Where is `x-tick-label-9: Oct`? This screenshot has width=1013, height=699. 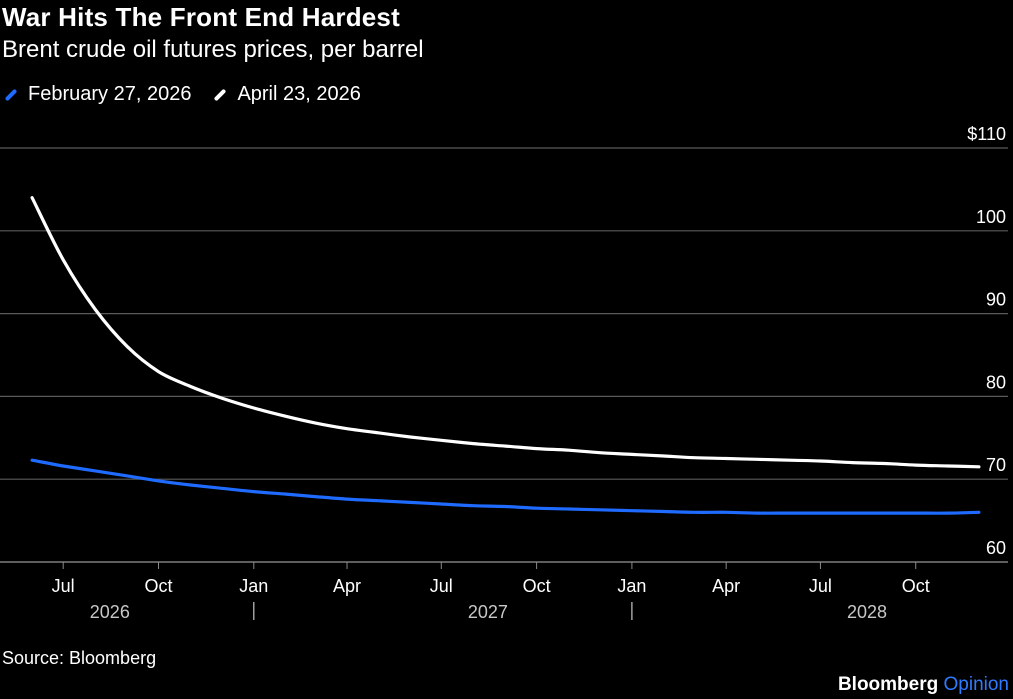
x-tick-label-9: Oct is located at coordinates (916, 586).